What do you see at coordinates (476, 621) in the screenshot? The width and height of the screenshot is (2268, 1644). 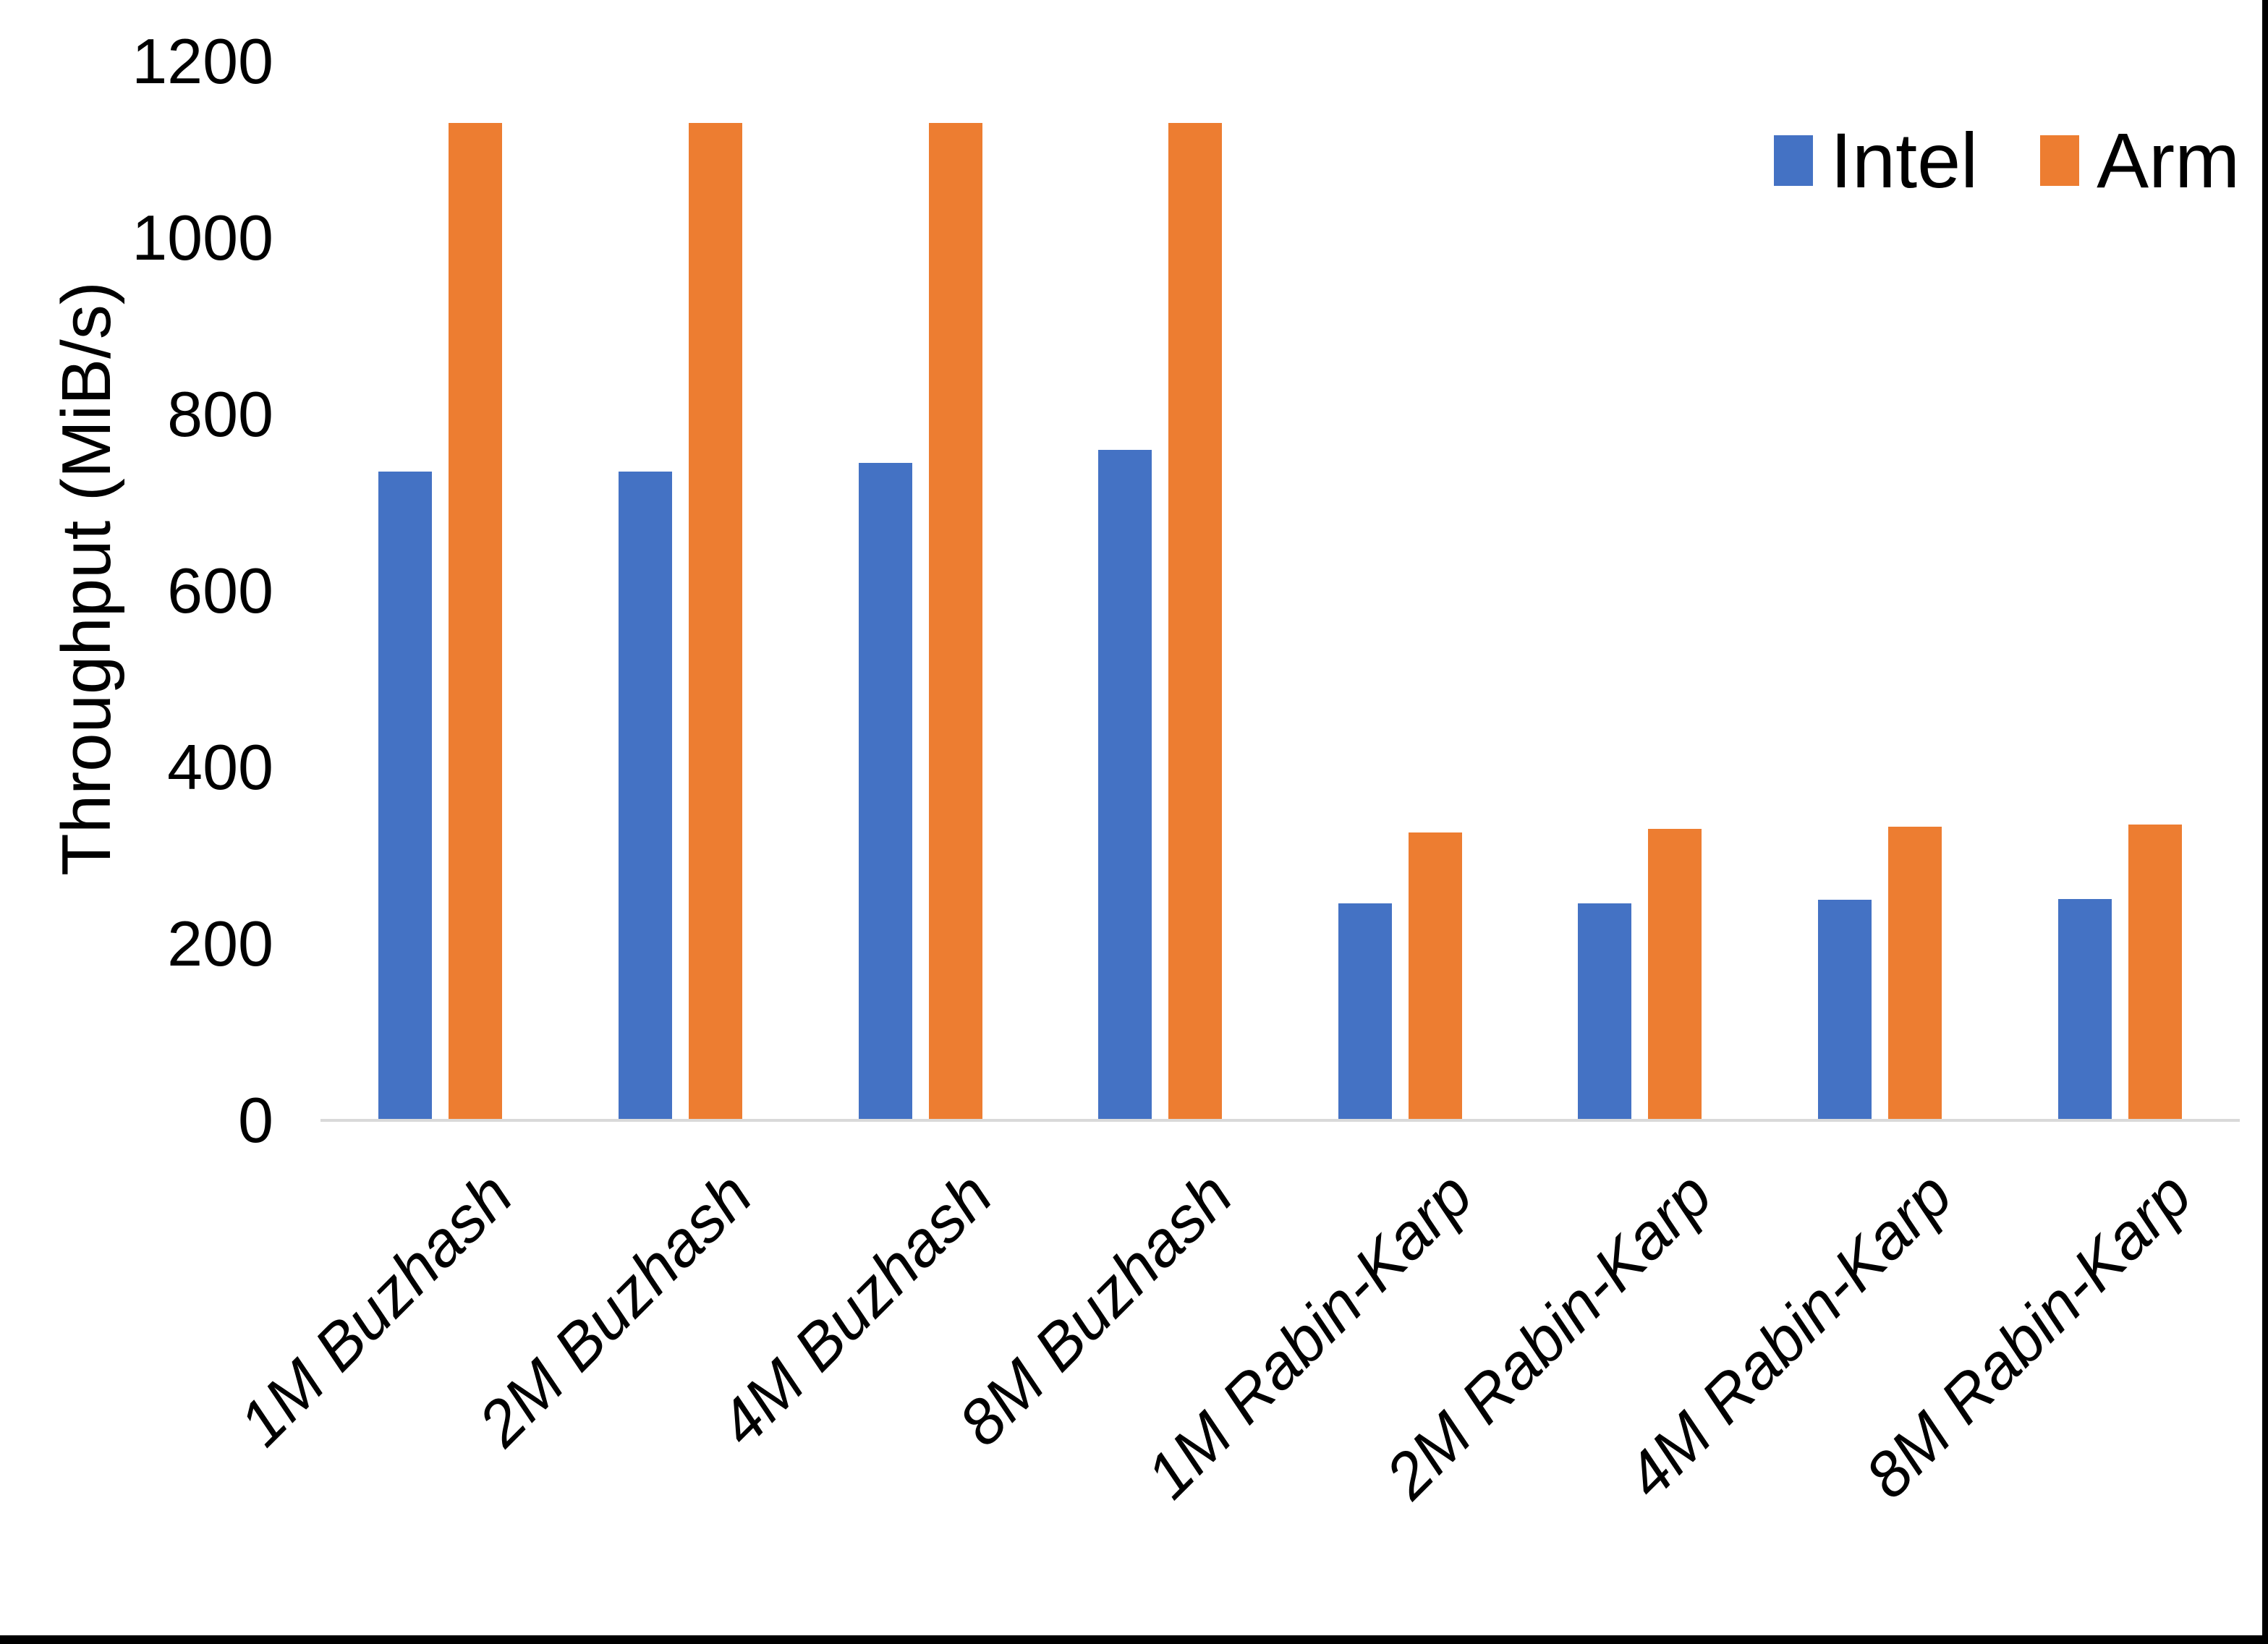 I see `bar-arm-1m-buzhash` at bounding box center [476, 621].